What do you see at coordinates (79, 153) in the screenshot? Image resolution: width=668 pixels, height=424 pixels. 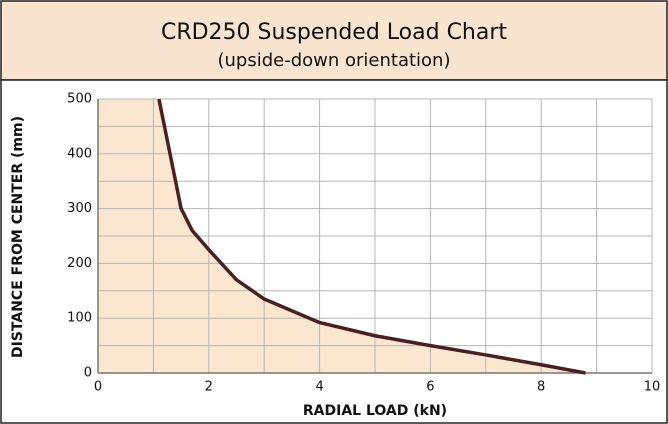 I see `y-tick-label: 400` at bounding box center [79, 153].